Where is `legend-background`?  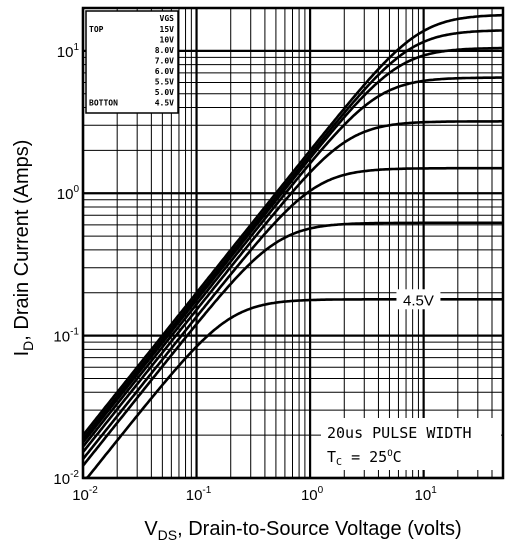
legend-background is located at coordinates (132, 62).